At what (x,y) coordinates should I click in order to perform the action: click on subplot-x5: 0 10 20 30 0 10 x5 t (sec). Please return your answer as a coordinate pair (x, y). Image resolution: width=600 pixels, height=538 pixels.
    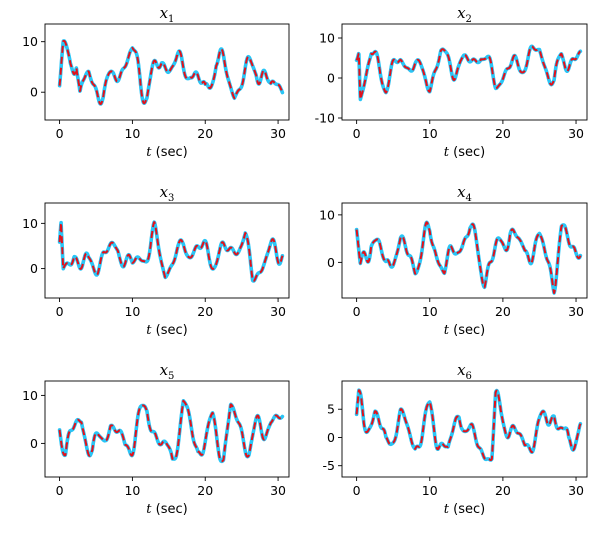
    Looking at the image, I should click on (156, 439).